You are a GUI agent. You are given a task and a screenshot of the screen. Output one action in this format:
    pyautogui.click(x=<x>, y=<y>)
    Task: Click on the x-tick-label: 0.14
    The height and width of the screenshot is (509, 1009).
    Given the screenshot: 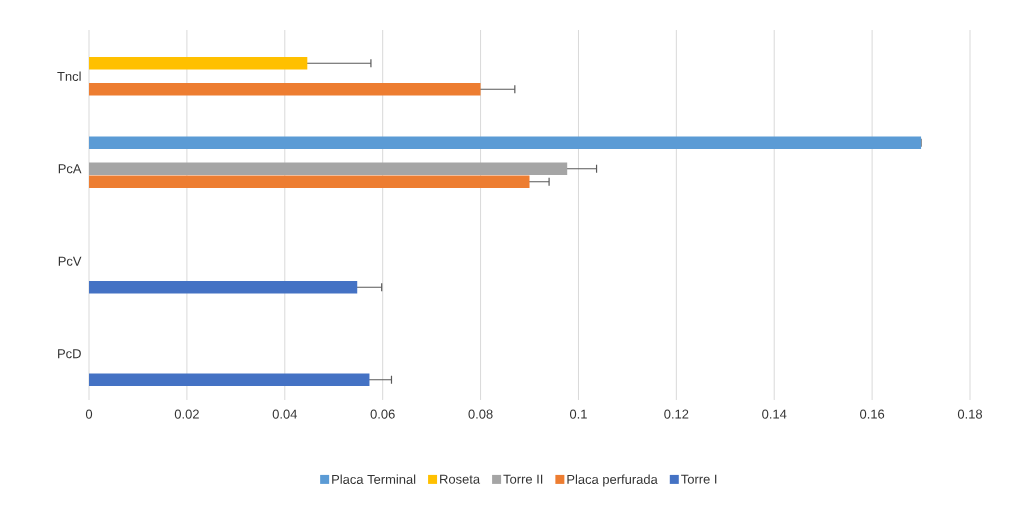 What is the action you would take?
    pyautogui.click(x=774, y=414)
    